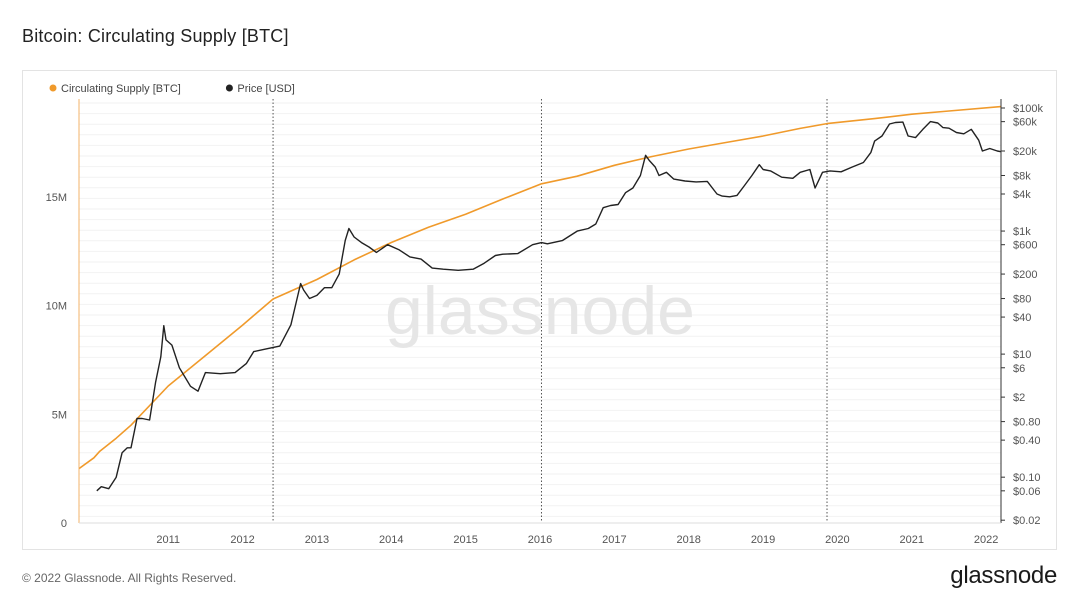 The height and width of the screenshot is (606, 1079). I want to click on chart-legend: Circulating Supply [BTC] Price [USD], so click(172, 89).